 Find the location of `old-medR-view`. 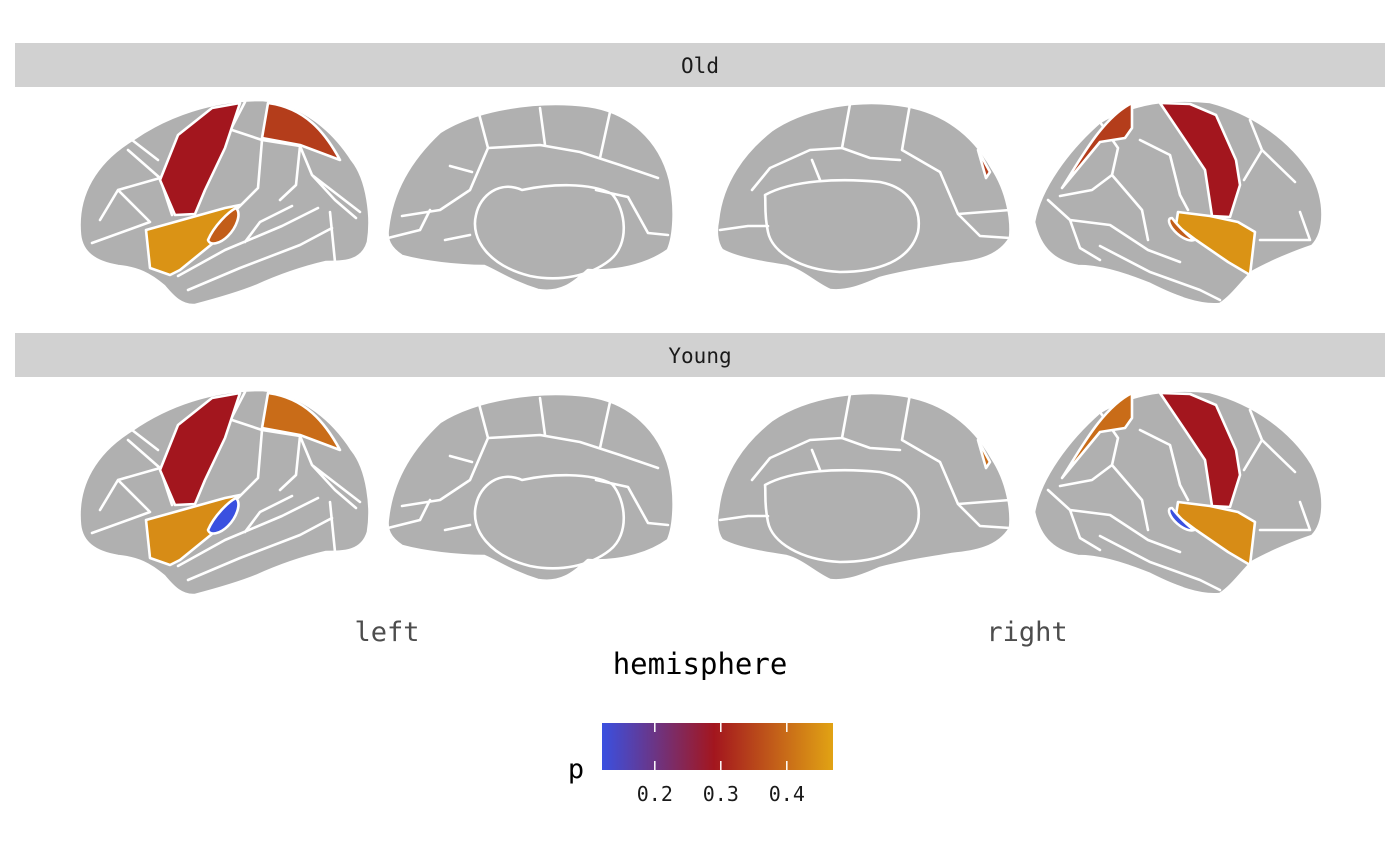

old-medR-view is located at coordinates (863, 196).